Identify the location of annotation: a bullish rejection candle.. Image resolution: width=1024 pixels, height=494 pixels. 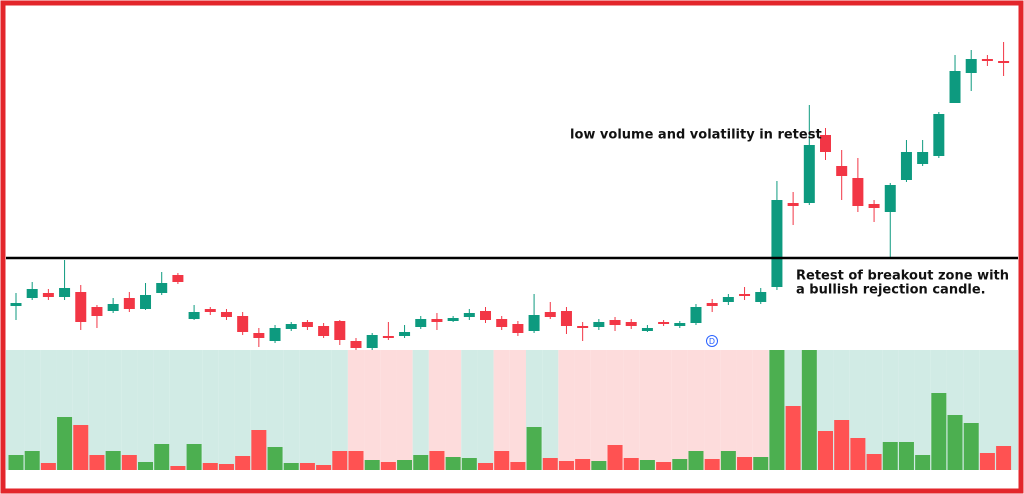
(891, 290).